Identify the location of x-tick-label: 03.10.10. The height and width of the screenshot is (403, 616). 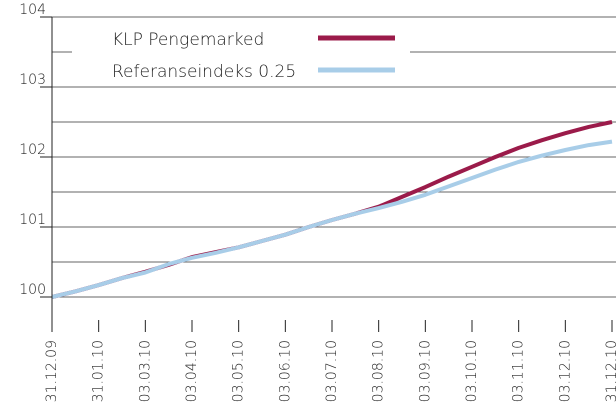
(472, 371).